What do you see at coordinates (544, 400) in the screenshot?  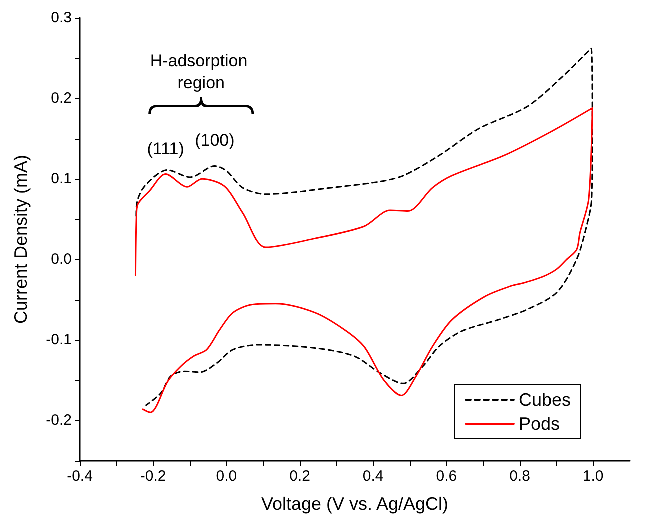 I see `legend-label: Cubes` at bounding box center [544, 400].